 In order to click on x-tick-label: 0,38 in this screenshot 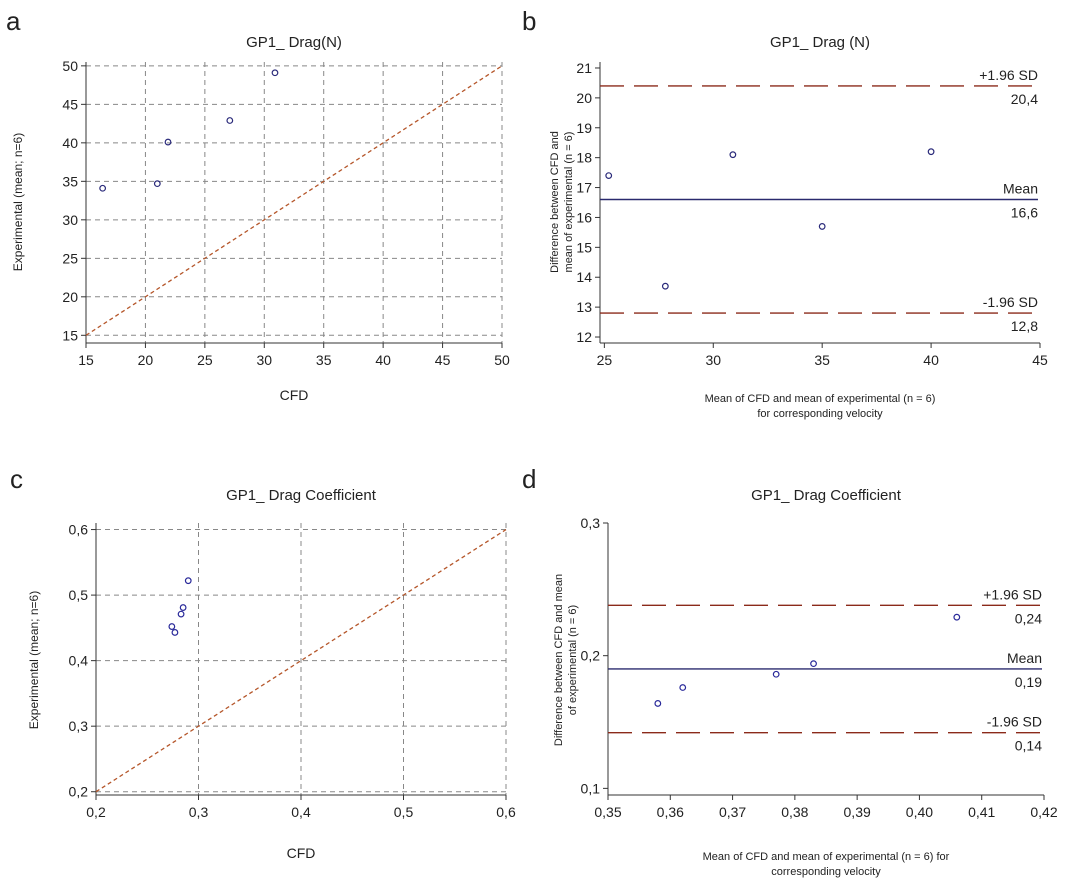, I will do `click(794, 812)`.